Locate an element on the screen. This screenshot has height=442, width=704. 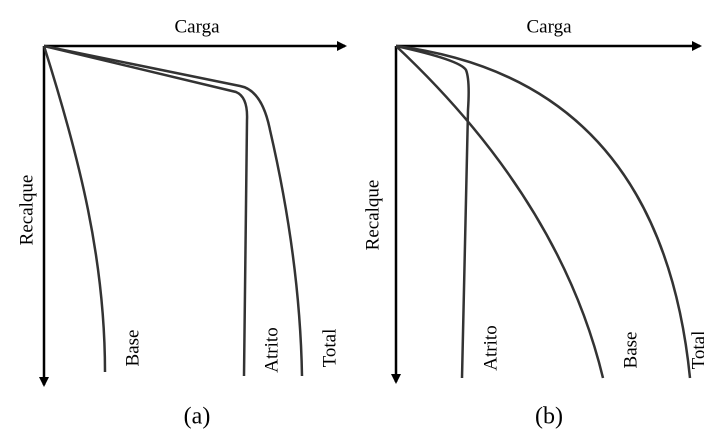
curve-base is located at coordinates (74, 209).